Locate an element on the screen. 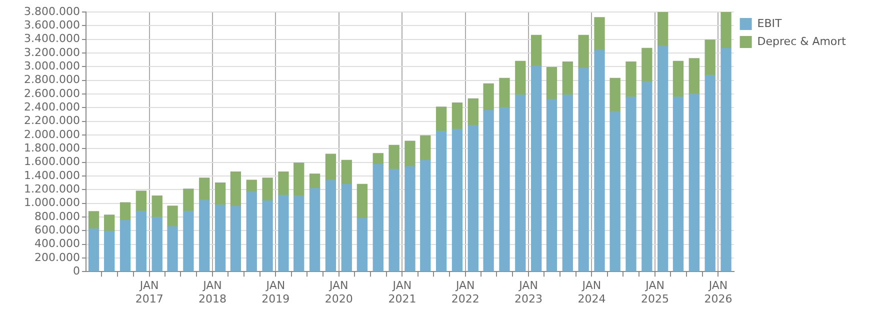  x-tick-label: JAN 2017 is located at coordinates (149, 292).